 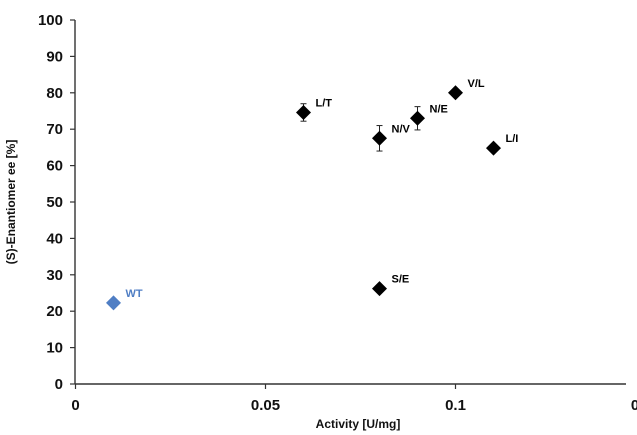 I want to click on y-axis-ticks: 0 10 20 30 40 50 60 70 80 90 100, so click(x=56, y=202).